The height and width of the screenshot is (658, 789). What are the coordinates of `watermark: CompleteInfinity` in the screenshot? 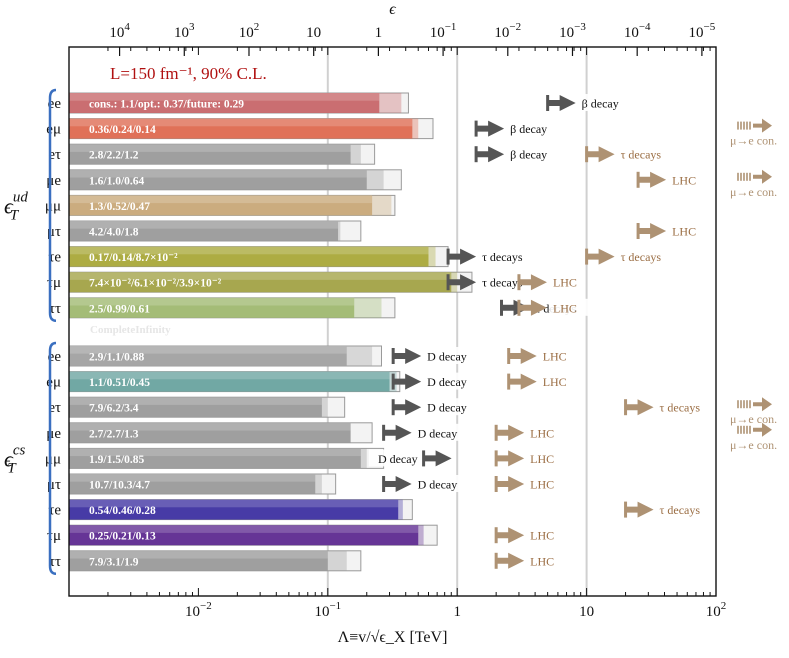 It's located at (130, 330).